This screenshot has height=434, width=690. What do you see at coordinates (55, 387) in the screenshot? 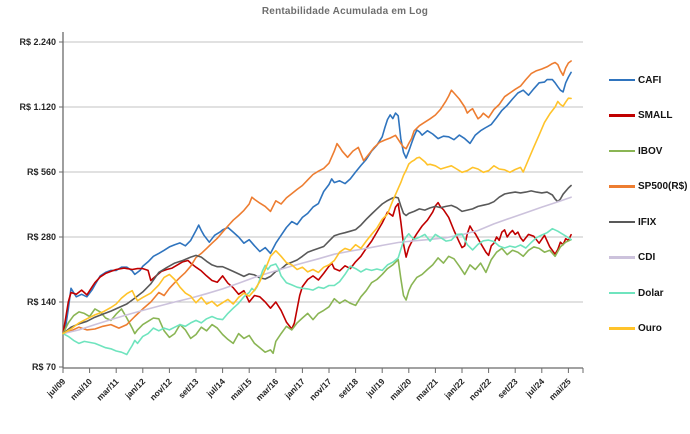
I see `x-axis-label: jul/09` at bounding box center [55, 387].